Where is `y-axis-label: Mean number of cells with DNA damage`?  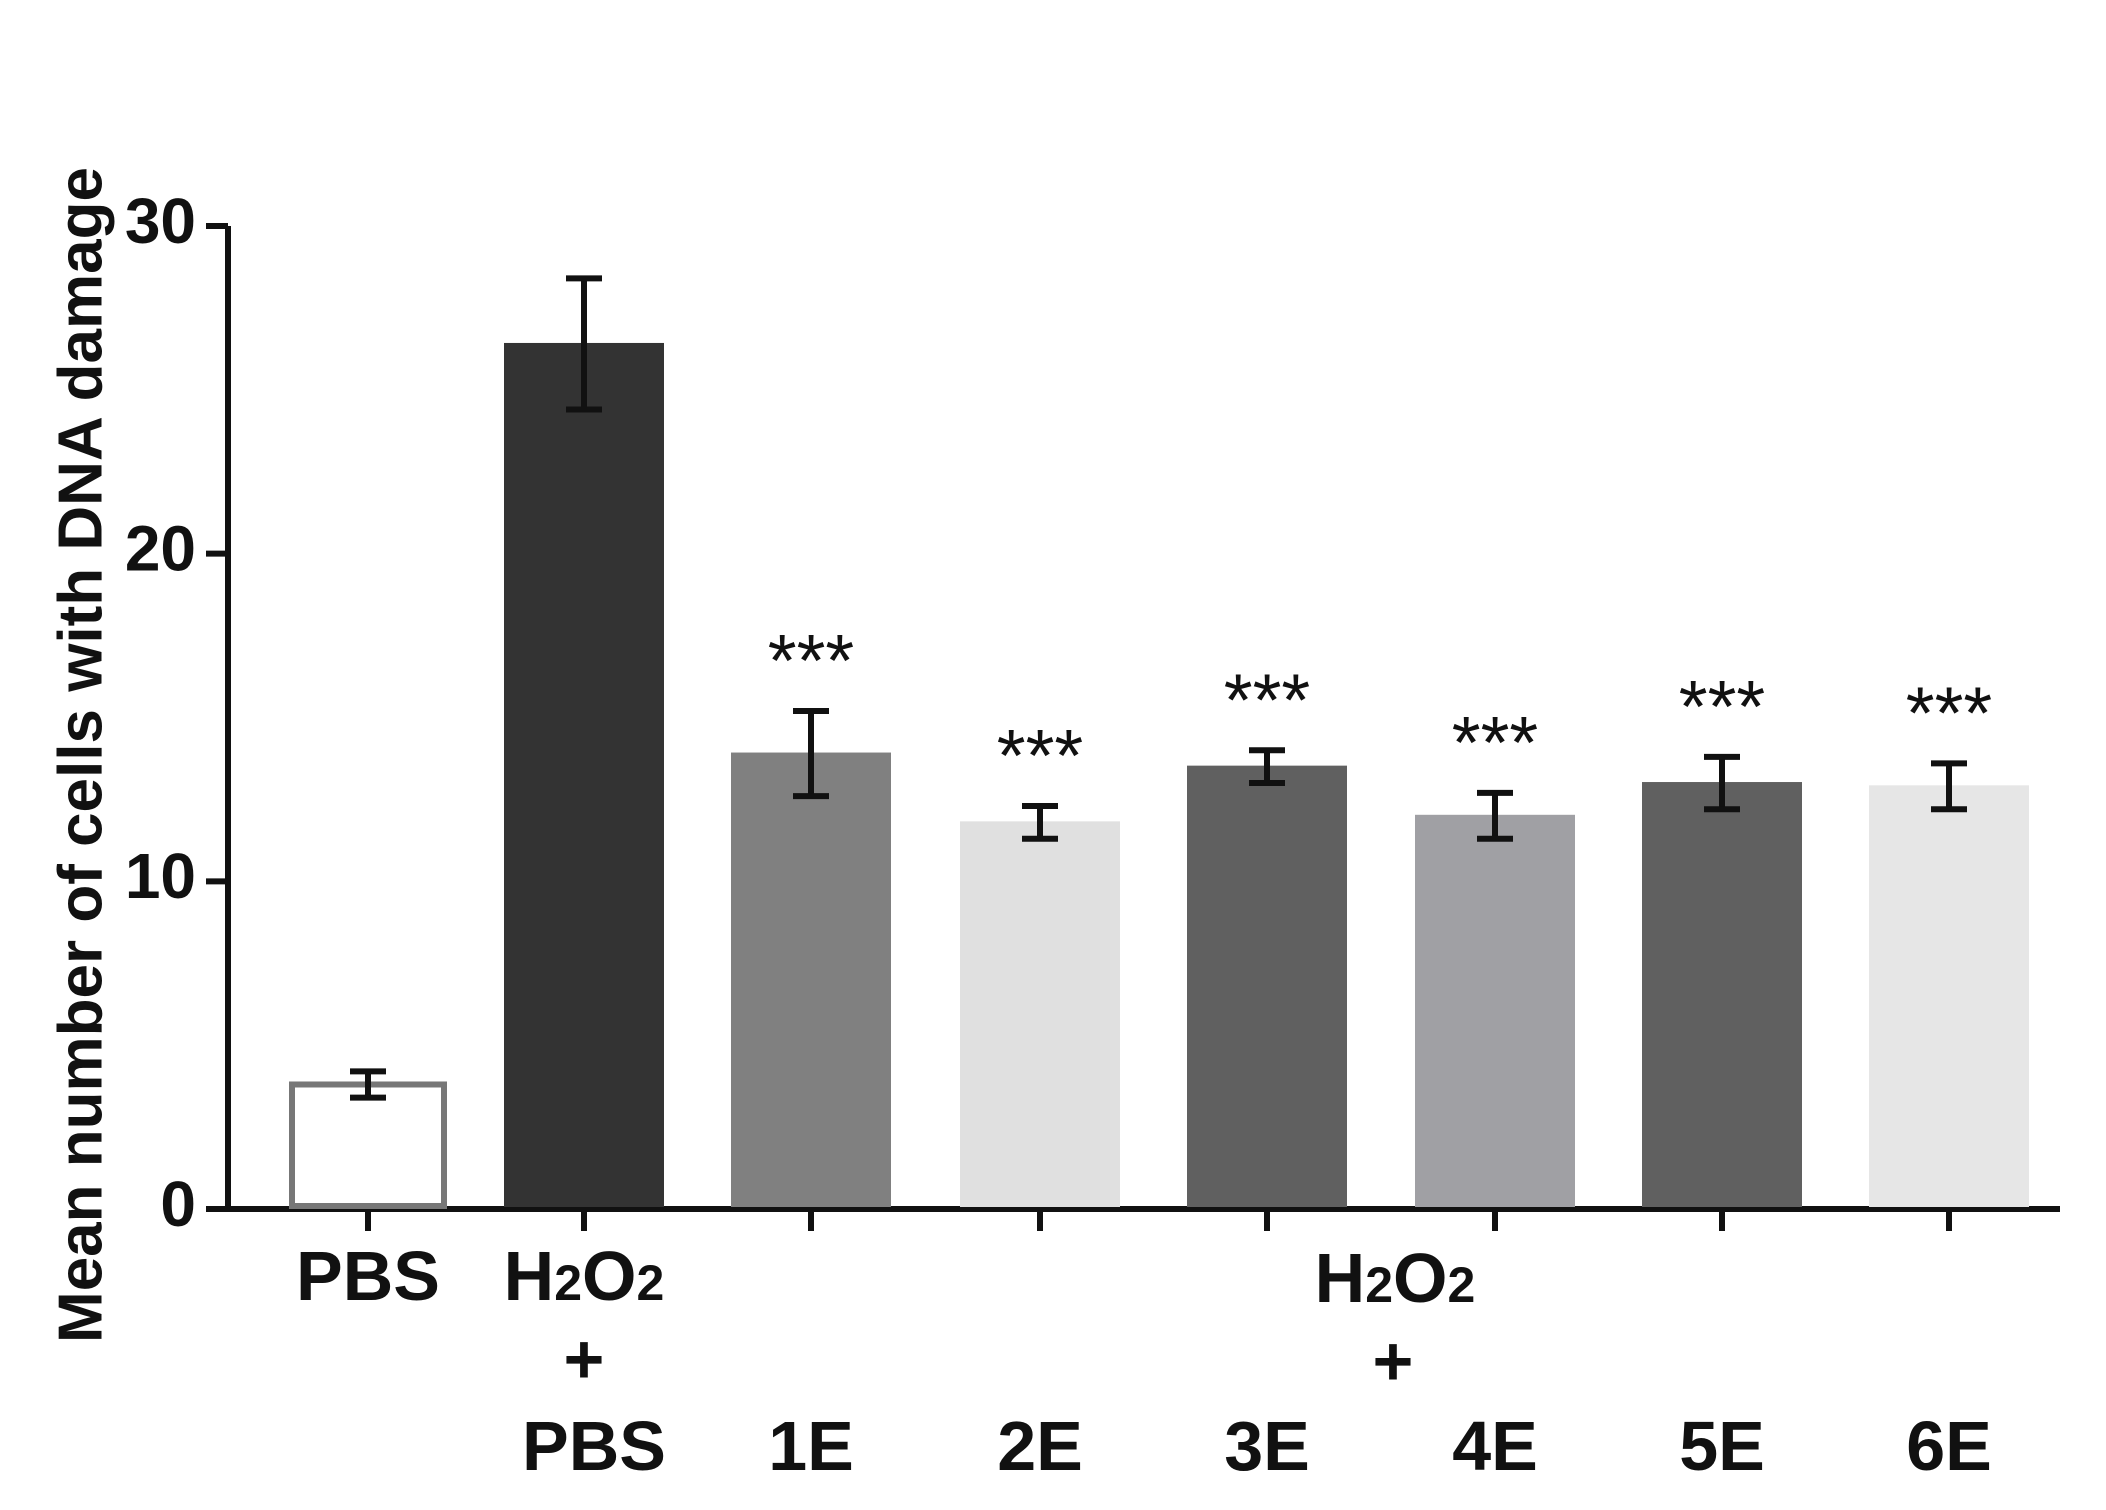
y-axis-label: Mean number of cells with DNA damage is located at coordinates (80, 755).